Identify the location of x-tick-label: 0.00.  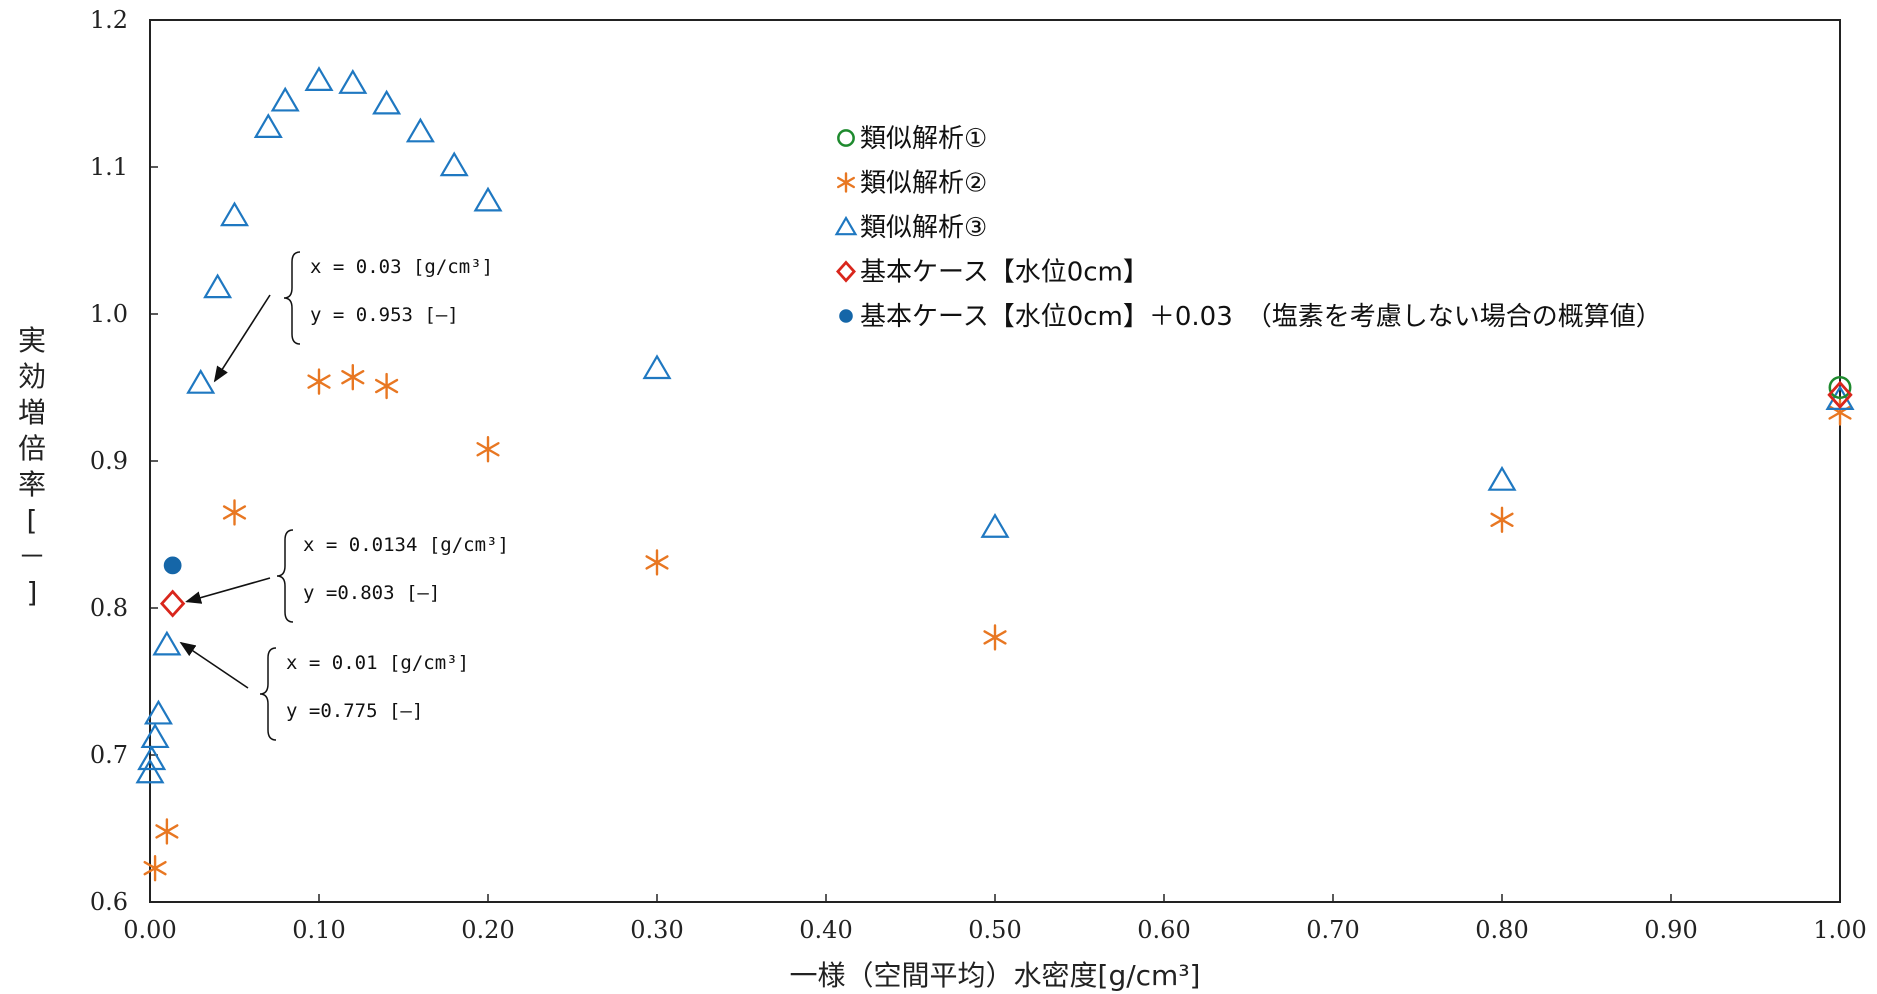
(149, 930).